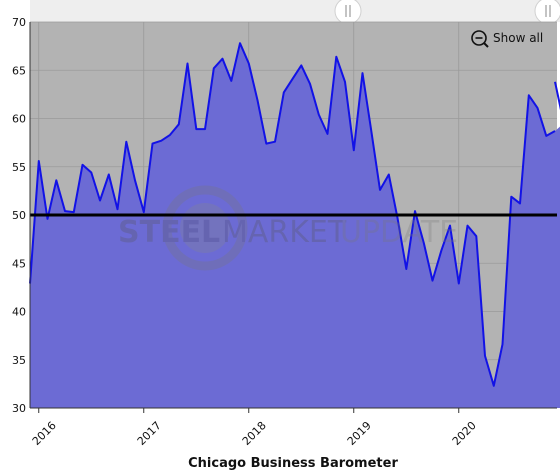  What do you see at coordinates (399, 232) in the screenshot?
I see `watermark-text-update: UPDATE` at bounding box center [399, 232].